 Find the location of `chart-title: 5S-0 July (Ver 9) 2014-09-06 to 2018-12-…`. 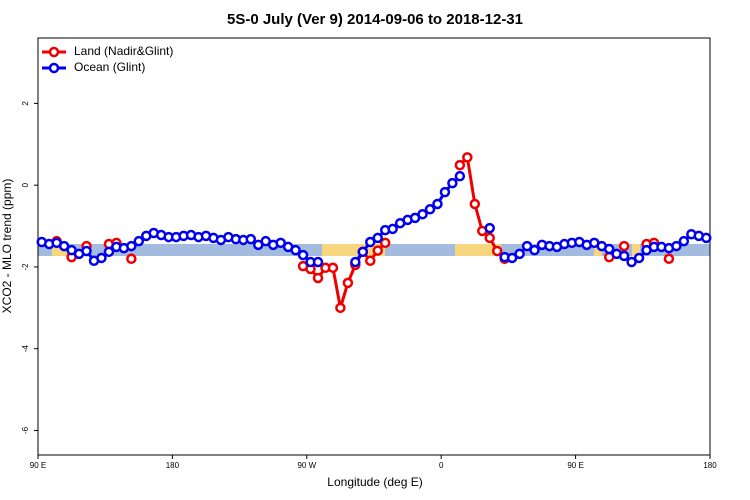

chart-title: 5S-0 July (Ver 9) 2014-09-06 to 2018-12-… is located at coordinates (375, 19).